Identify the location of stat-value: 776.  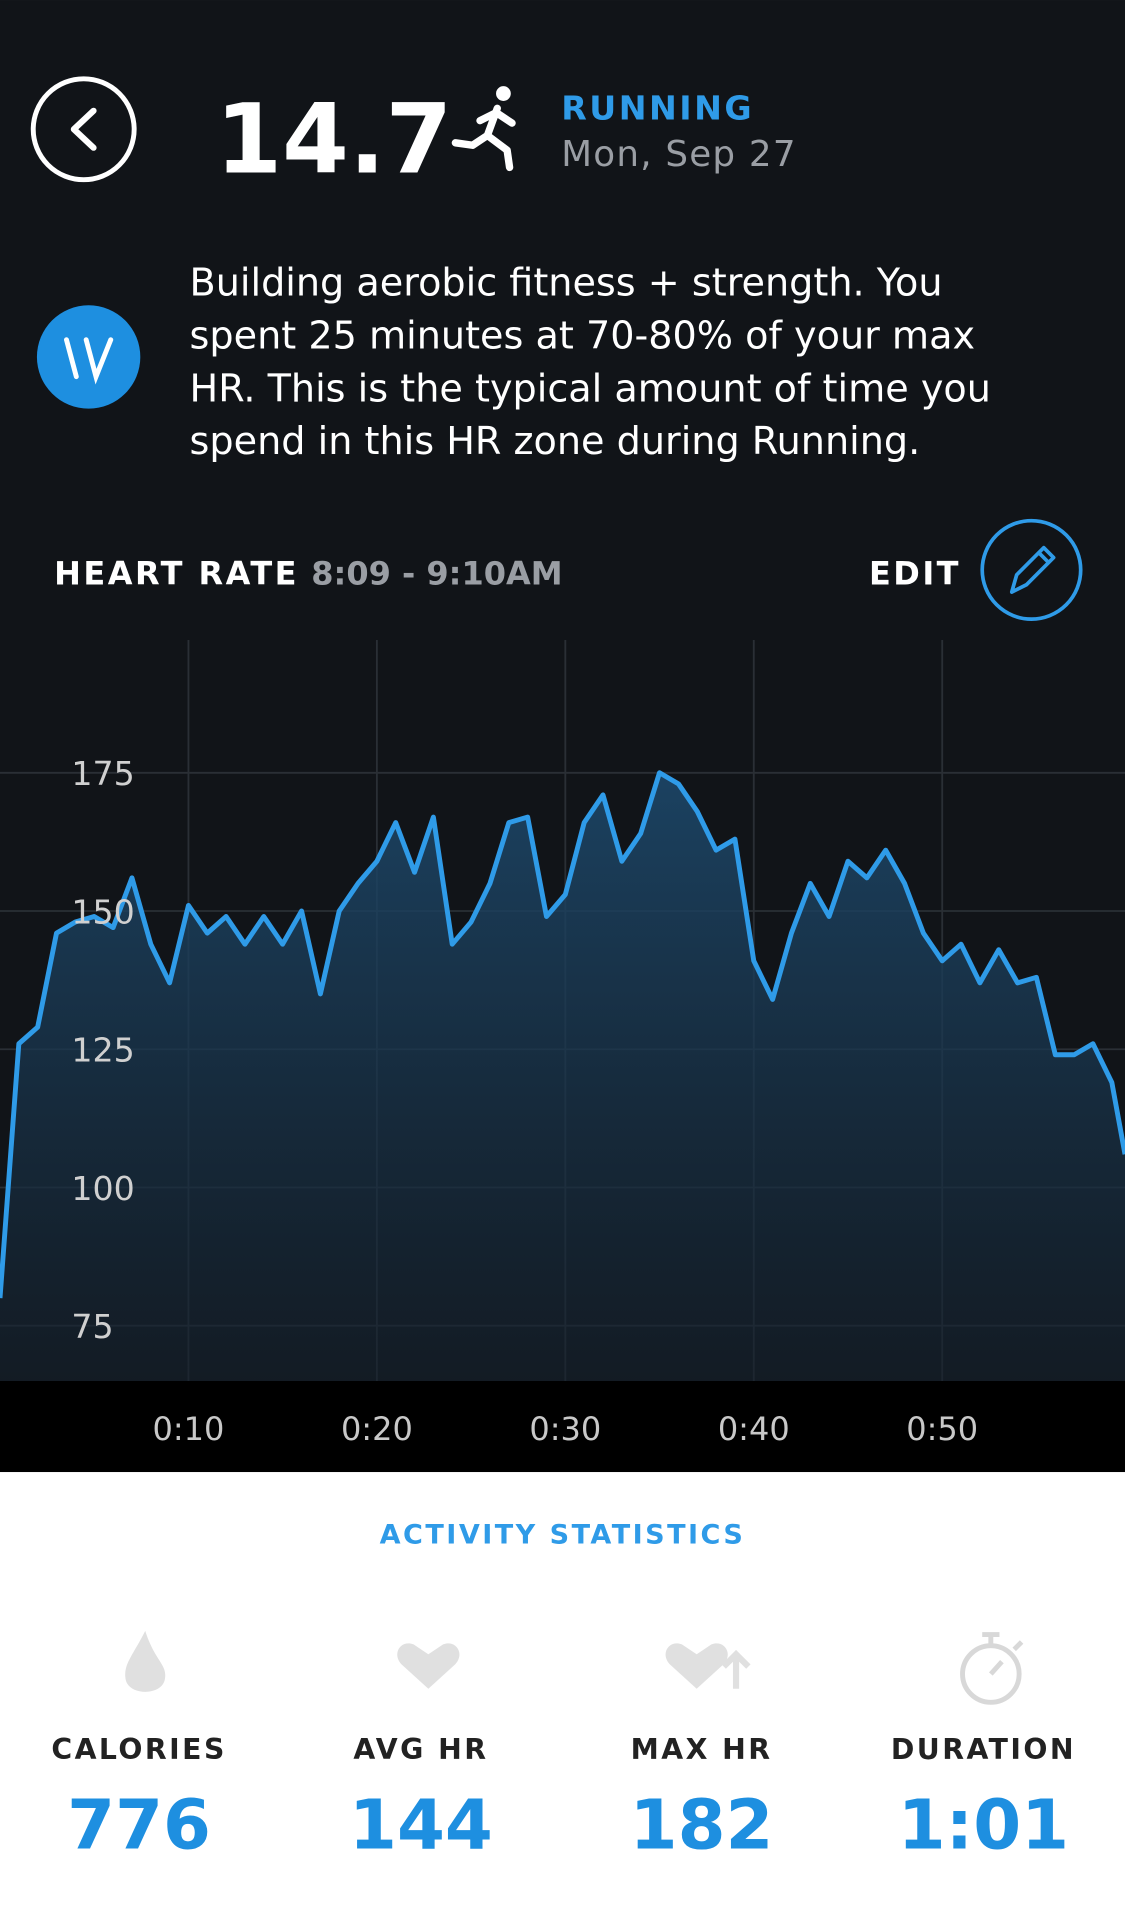
(139, 1826).